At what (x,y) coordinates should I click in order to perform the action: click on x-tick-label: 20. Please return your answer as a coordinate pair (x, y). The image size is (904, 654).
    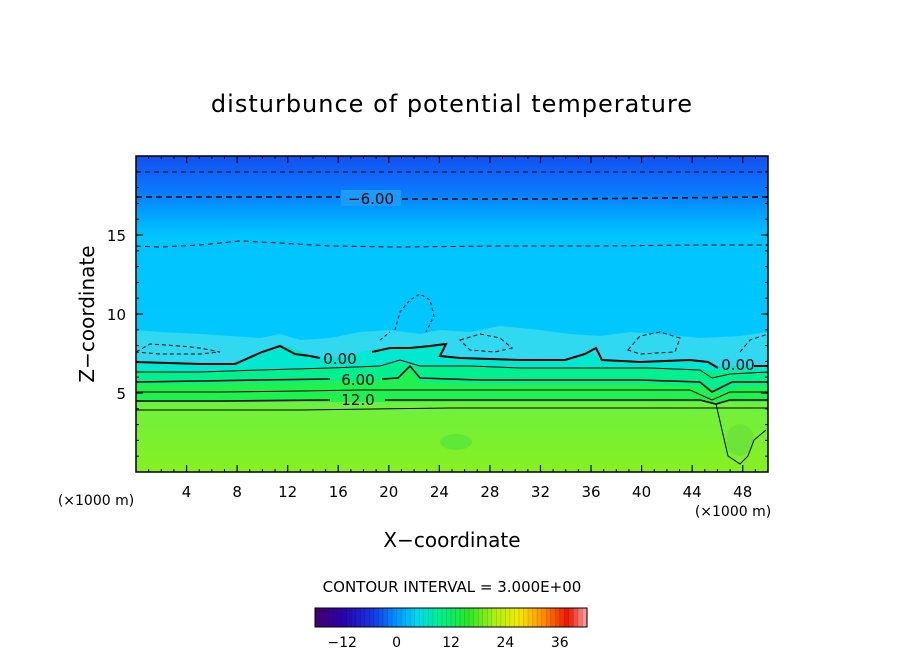
    Looking at the image, I should click on (388, 492).